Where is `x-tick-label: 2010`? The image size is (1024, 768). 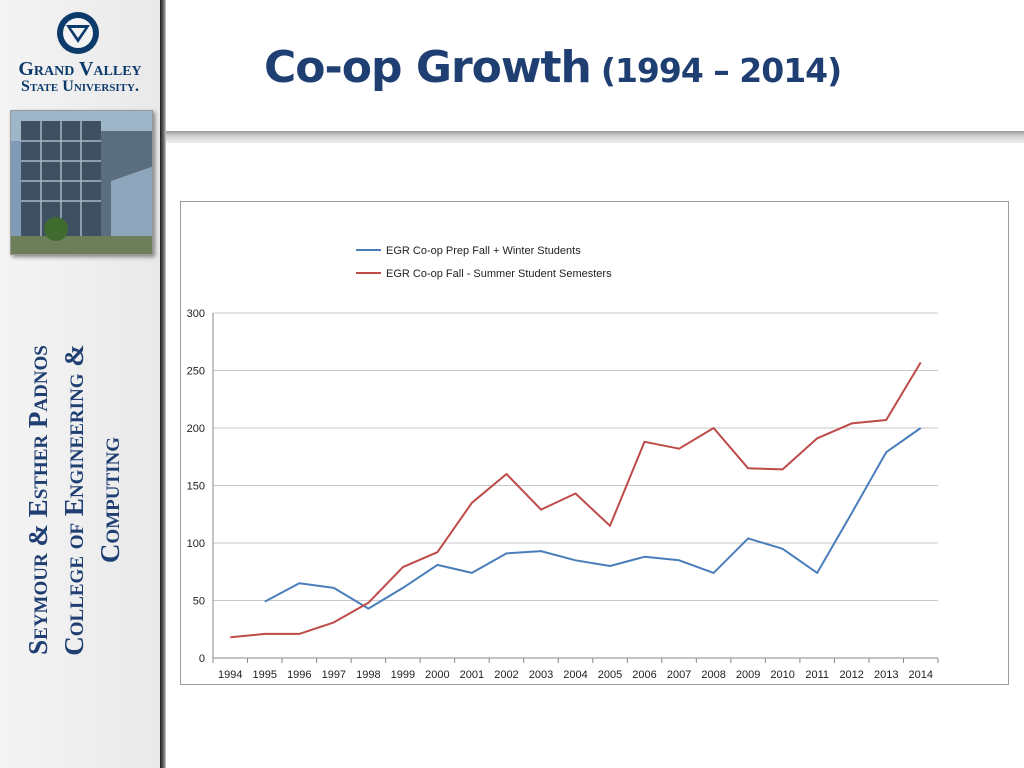
x-tick-label: 2010 is located at coordinates (782, 675).